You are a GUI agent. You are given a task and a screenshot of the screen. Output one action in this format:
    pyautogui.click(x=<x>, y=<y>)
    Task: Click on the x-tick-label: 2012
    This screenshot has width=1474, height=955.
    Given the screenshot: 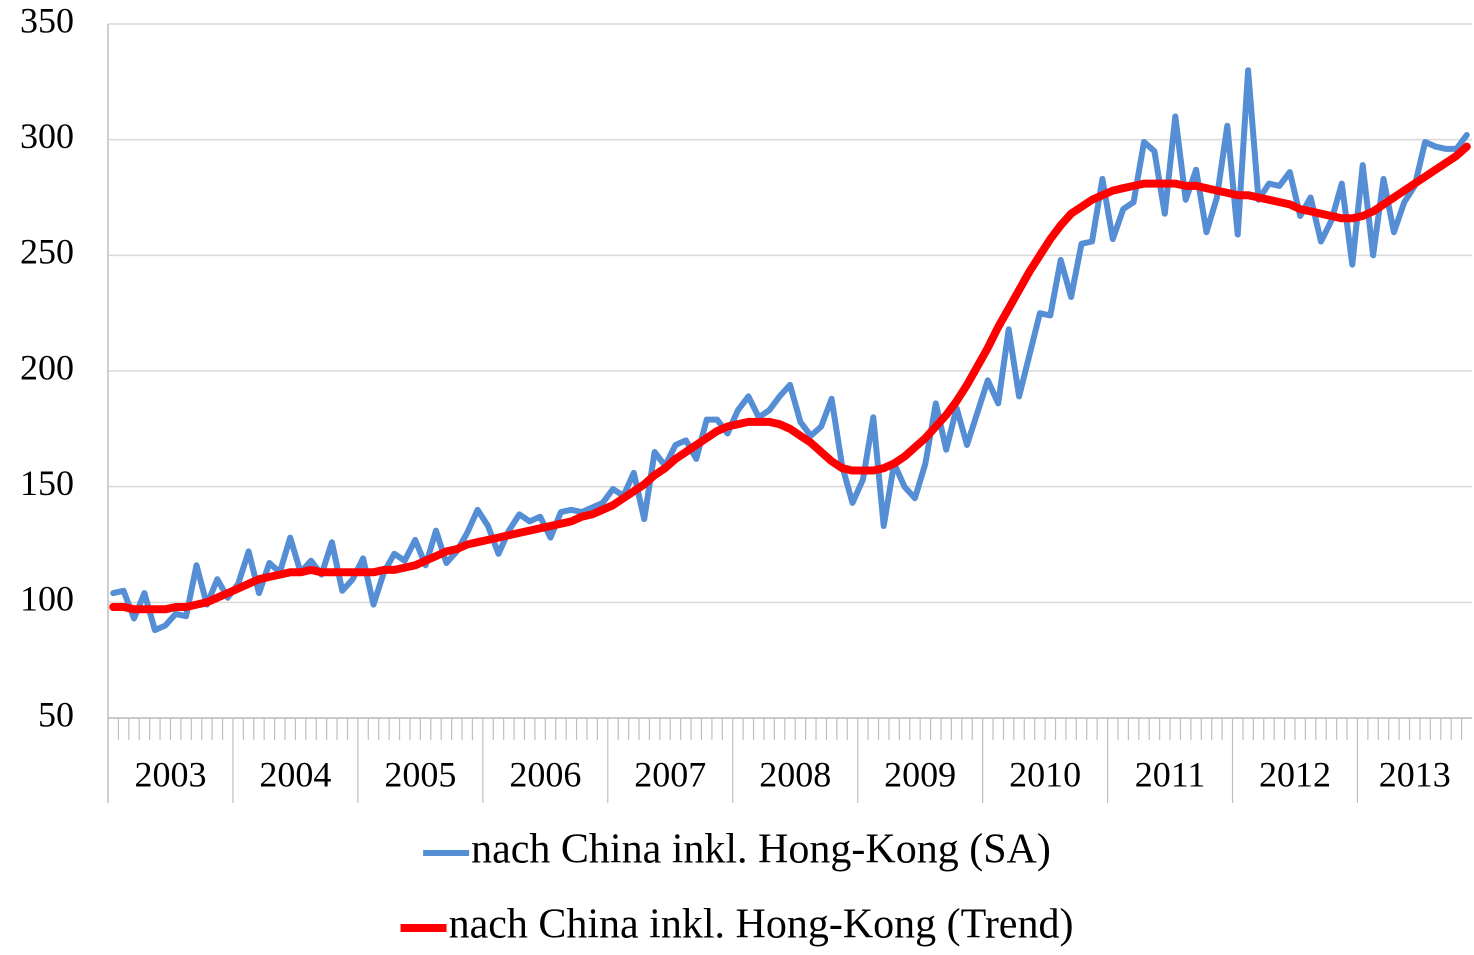 What is the action you would take?
    pyautogui.click(x=1295, y=774)
    